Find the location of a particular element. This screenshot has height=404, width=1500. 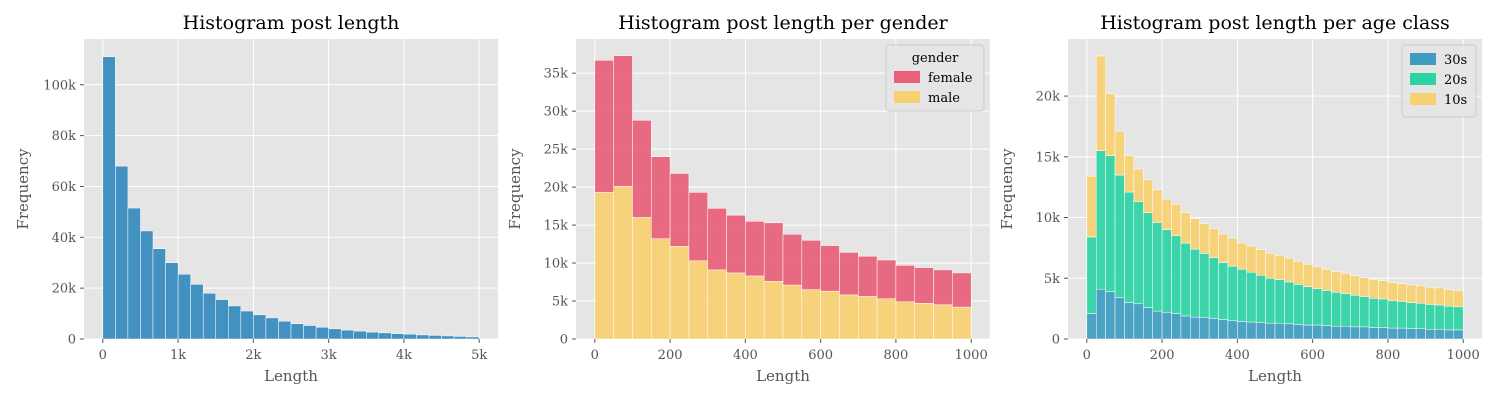

y-tick-label: 30k is located at coordinates (556, 112).